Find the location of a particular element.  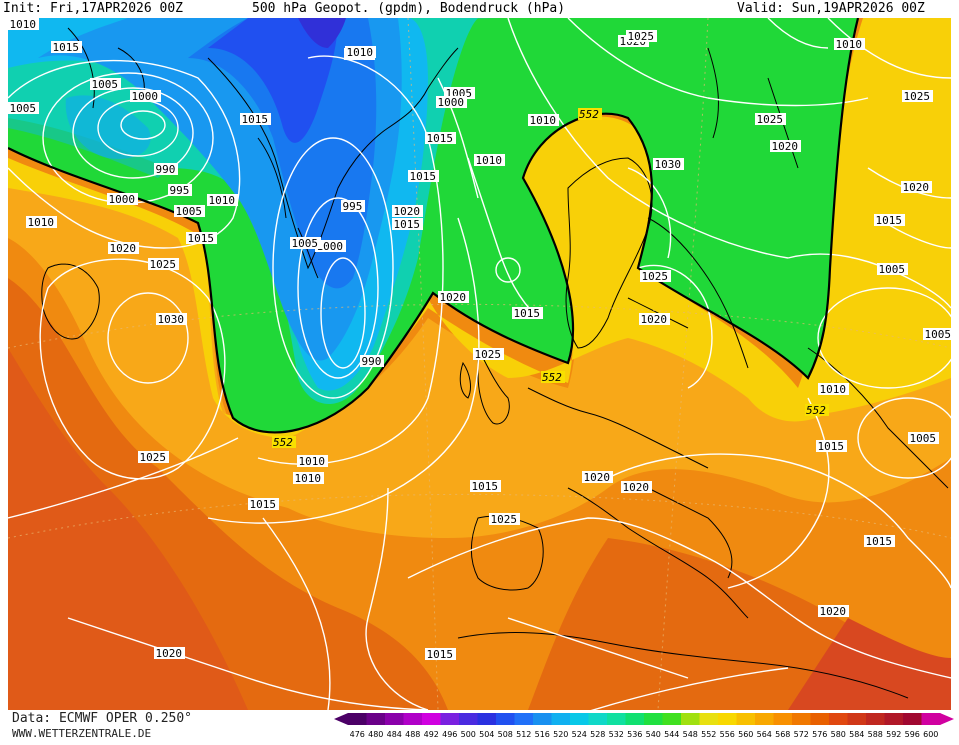

geopotential-fill-580-west is located at coordinates (128, 529).